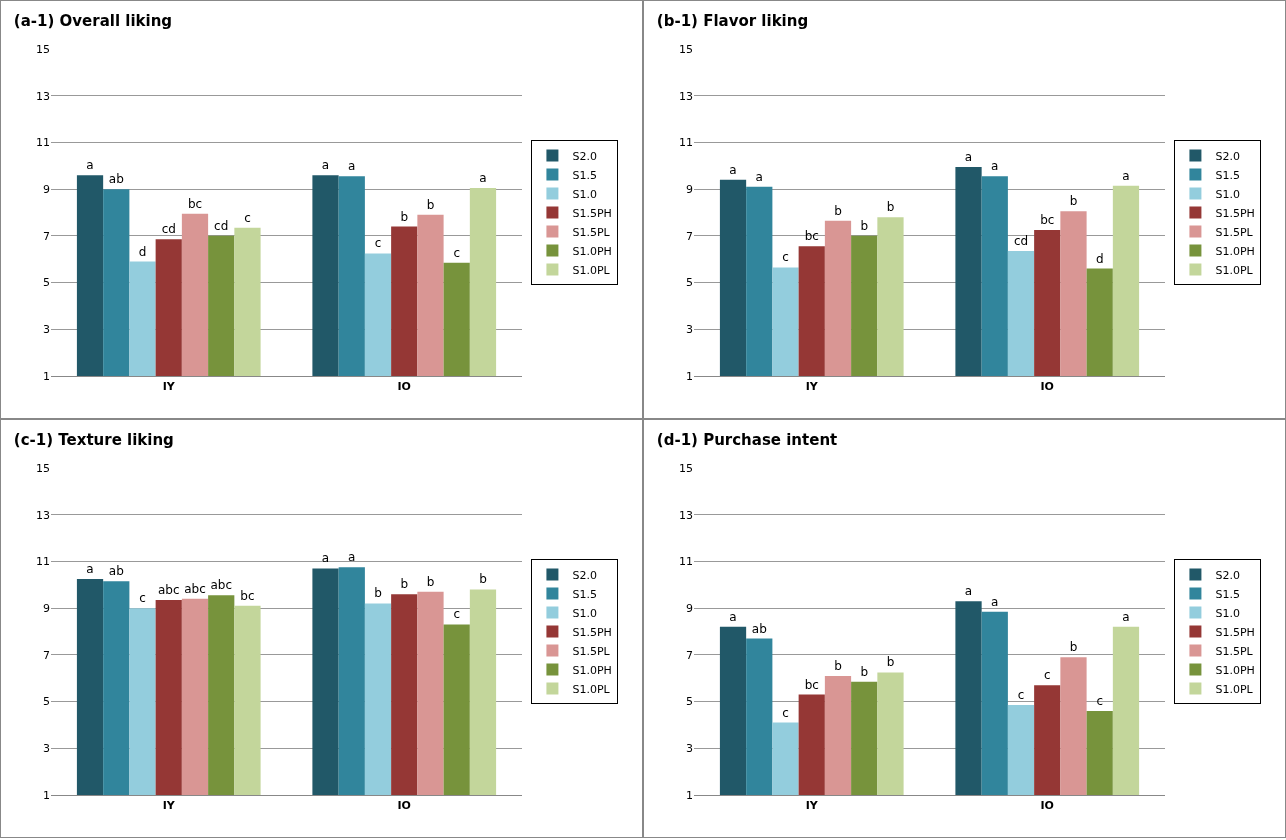  I want to click on y-tick-label: 11, so click(686, 143).